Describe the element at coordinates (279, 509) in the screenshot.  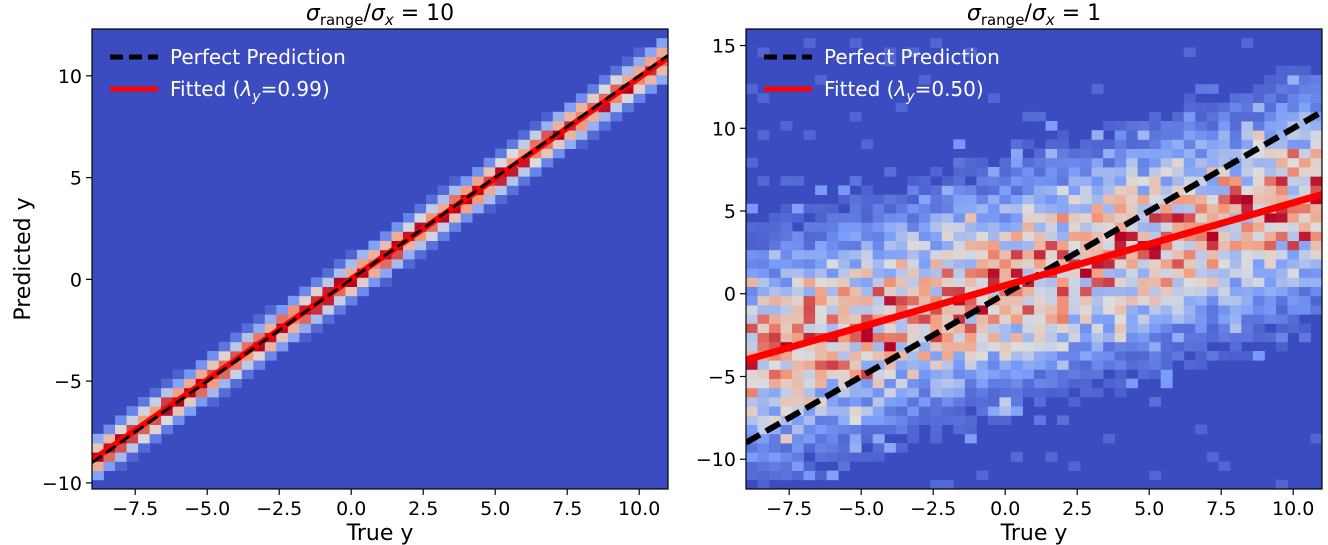
I see `x-tick-label: −2.5` at that location.